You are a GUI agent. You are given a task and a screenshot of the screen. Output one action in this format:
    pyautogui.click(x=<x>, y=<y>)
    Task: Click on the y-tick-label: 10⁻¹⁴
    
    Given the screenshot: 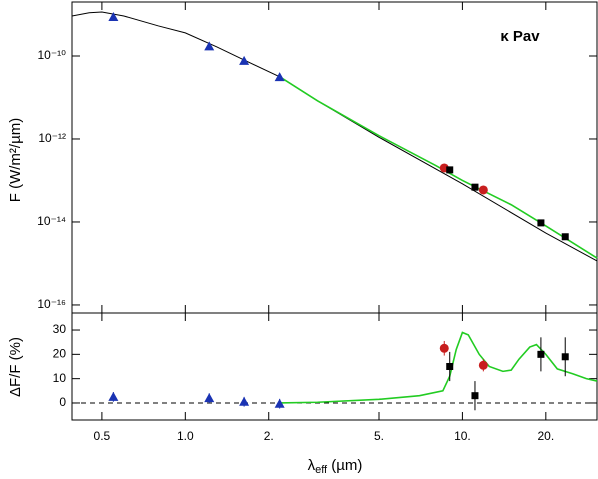 What is the action you would take?
    pyautogui.click(x=51, y=221)
    